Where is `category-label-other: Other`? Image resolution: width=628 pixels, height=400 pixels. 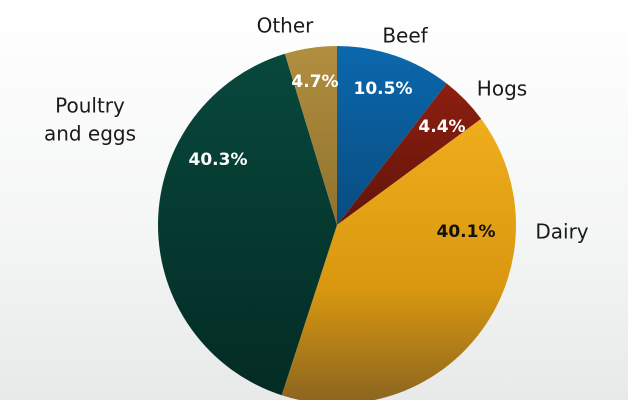 category-label-other: Other is located at coordinates (286, 26).